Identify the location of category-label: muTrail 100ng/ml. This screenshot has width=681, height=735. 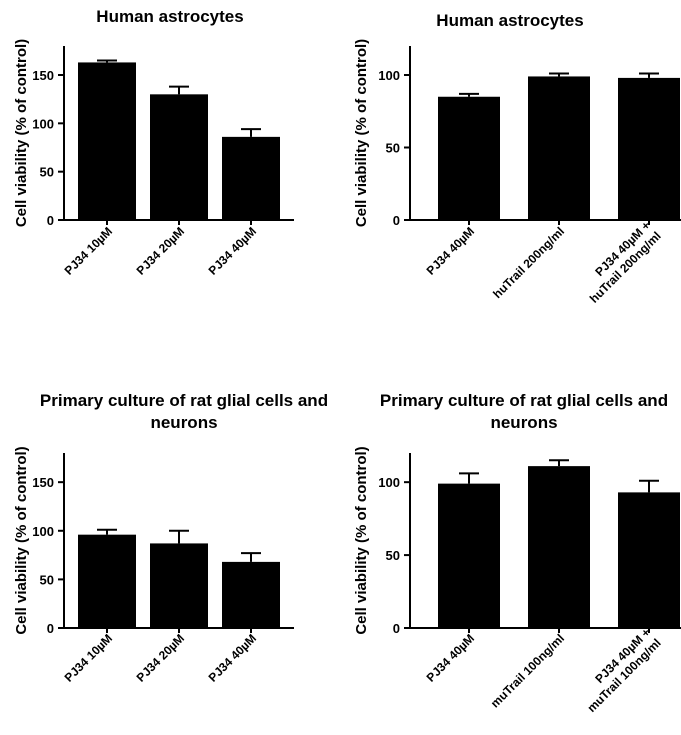
(527, 670).